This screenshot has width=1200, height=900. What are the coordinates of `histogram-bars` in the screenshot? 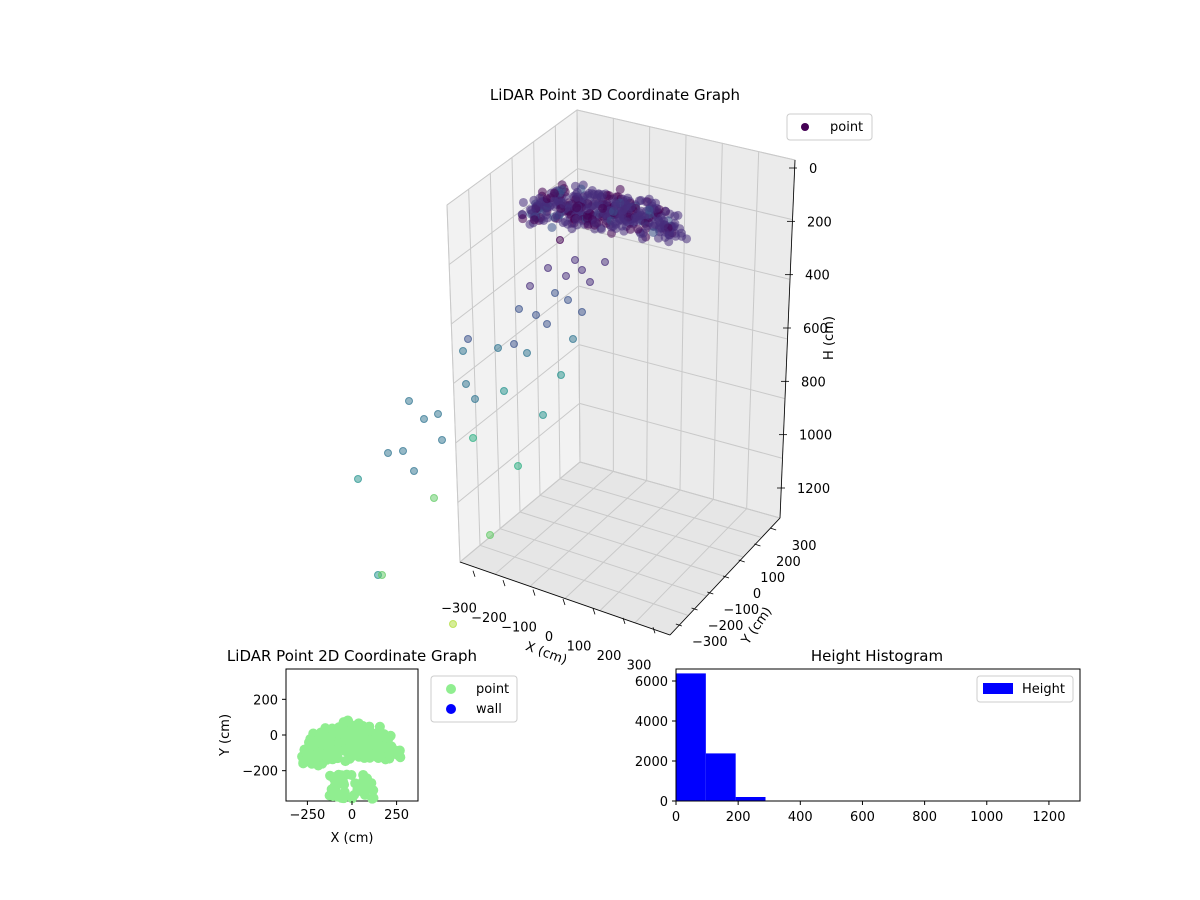 It's located at (736, 737).